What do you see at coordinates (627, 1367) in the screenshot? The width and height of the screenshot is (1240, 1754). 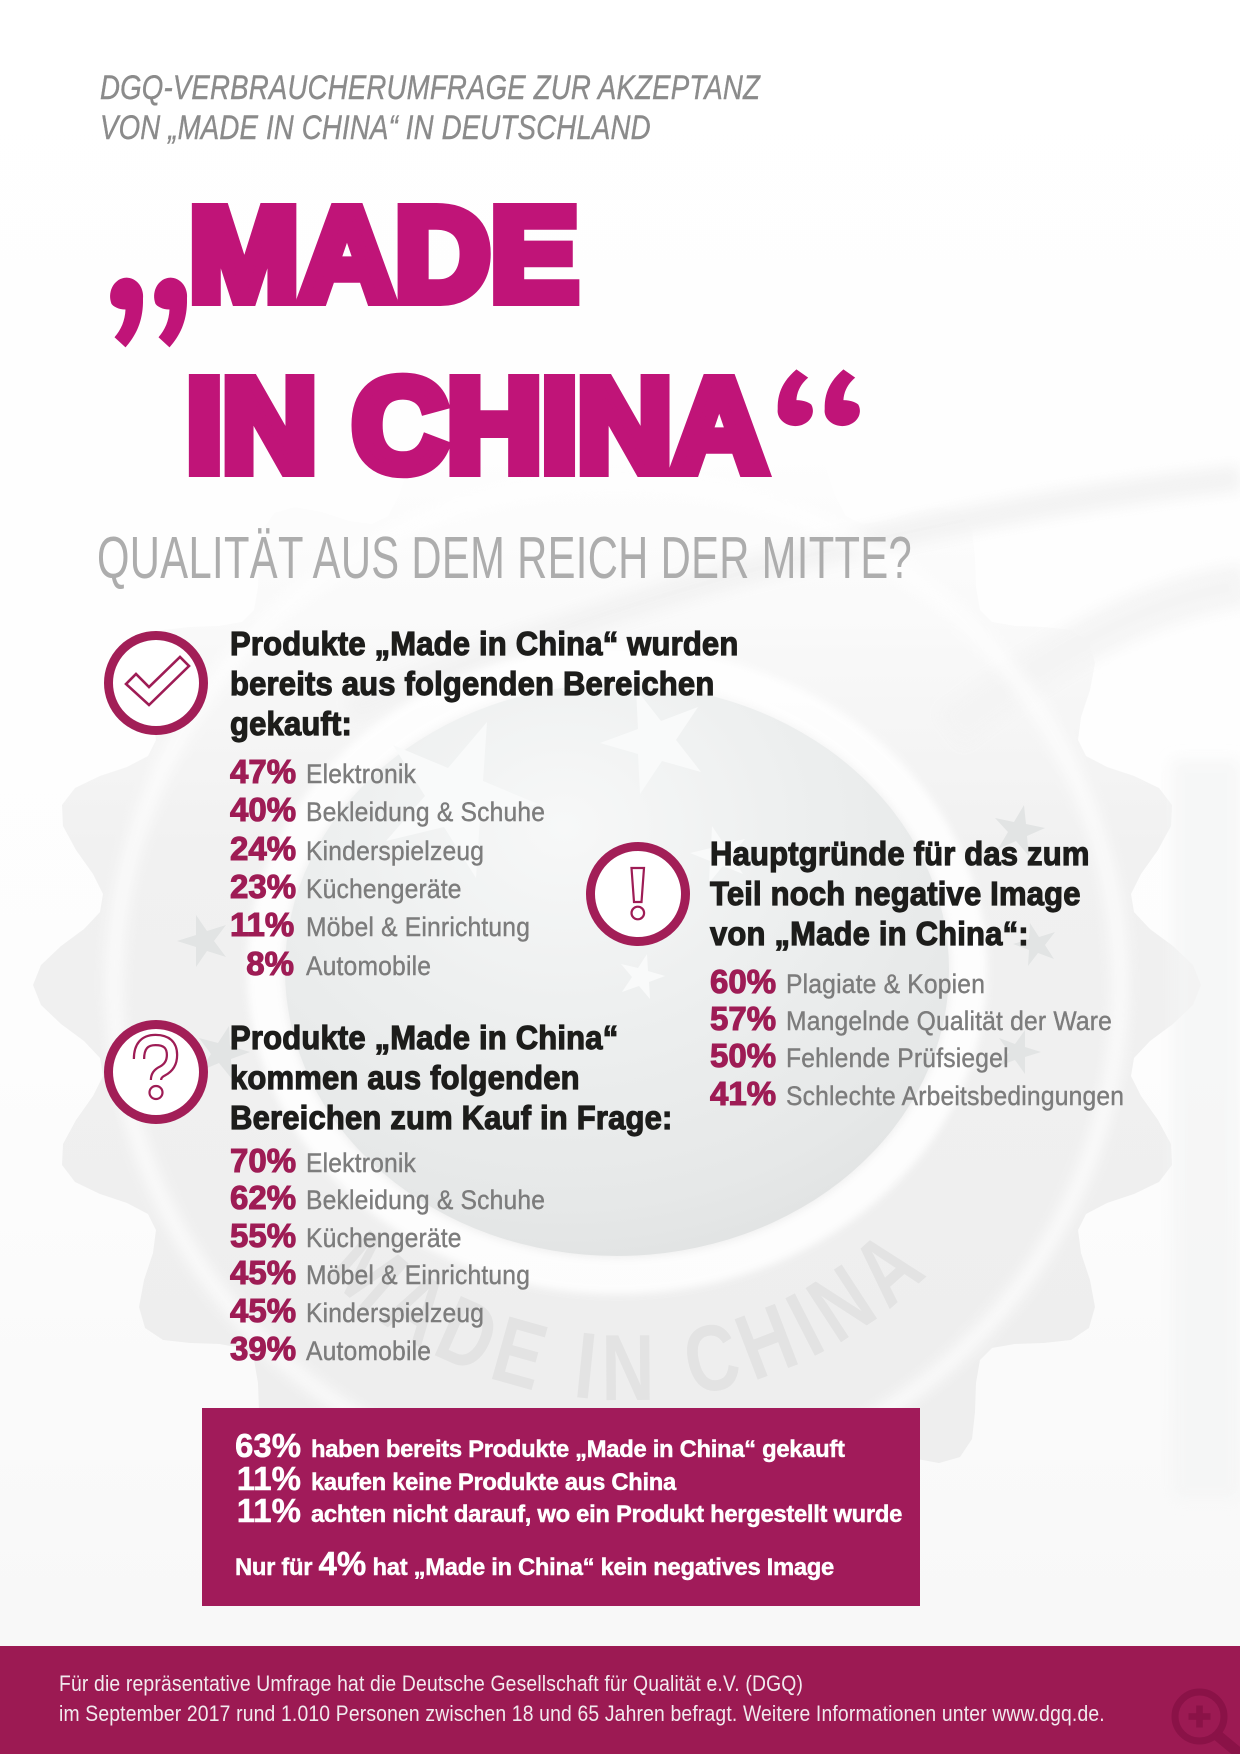 I see `svg-text: N` at bounding box center [627, 1367].